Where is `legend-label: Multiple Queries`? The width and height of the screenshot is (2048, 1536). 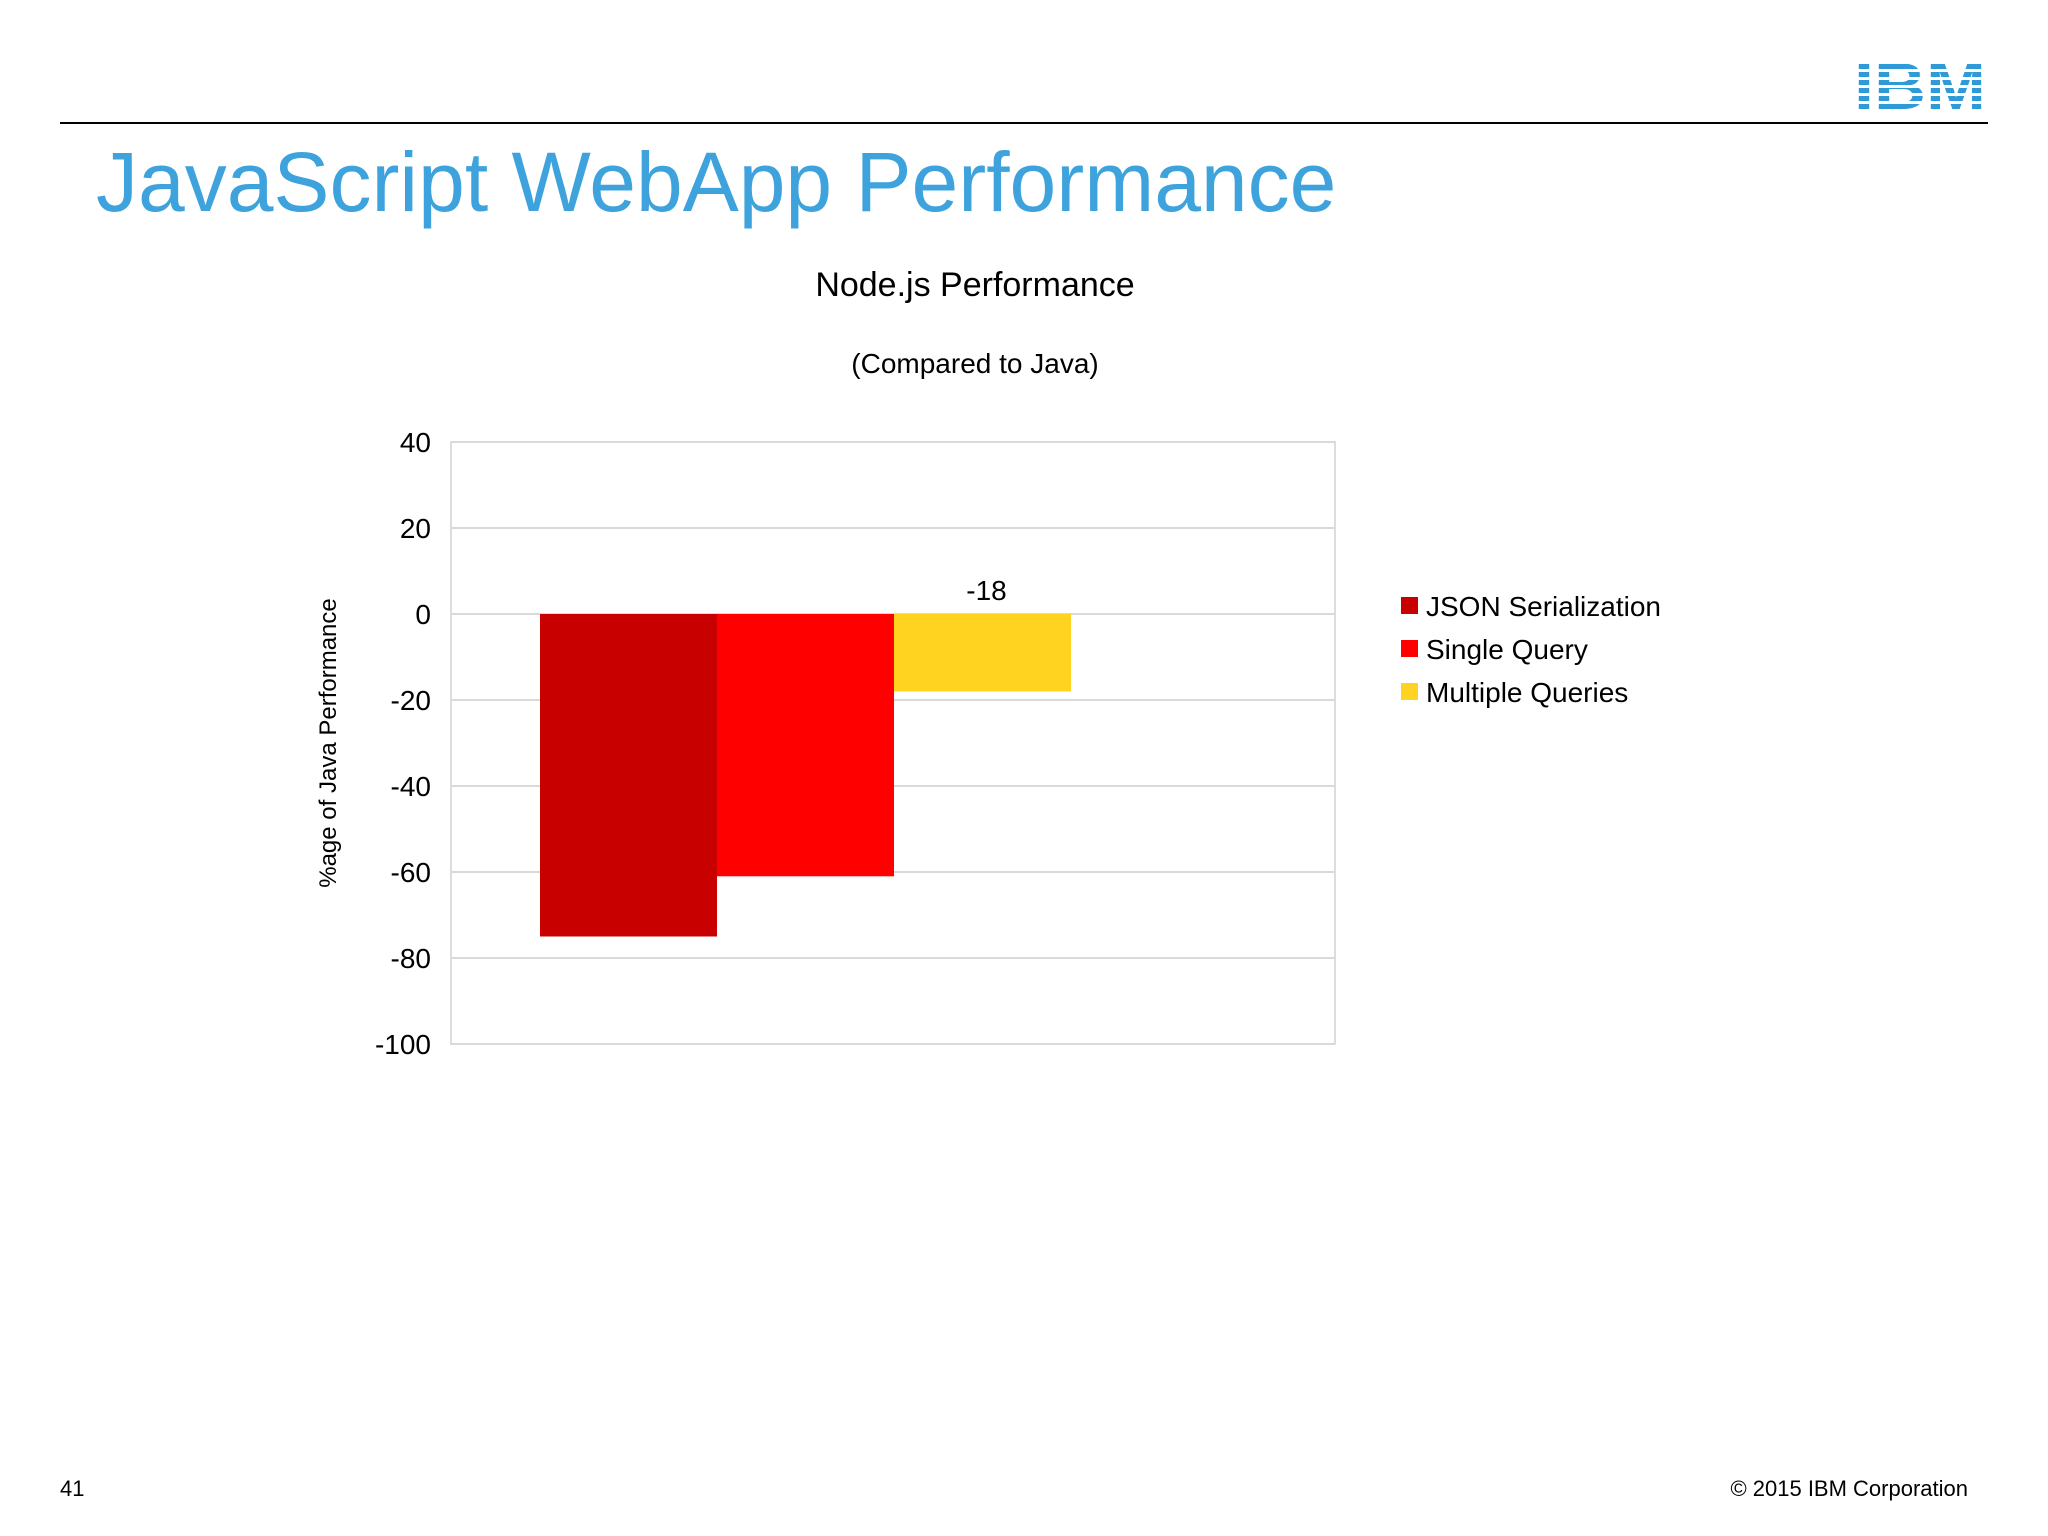
legend-label: Multiple Queries is located at coordinates (1527, 692).